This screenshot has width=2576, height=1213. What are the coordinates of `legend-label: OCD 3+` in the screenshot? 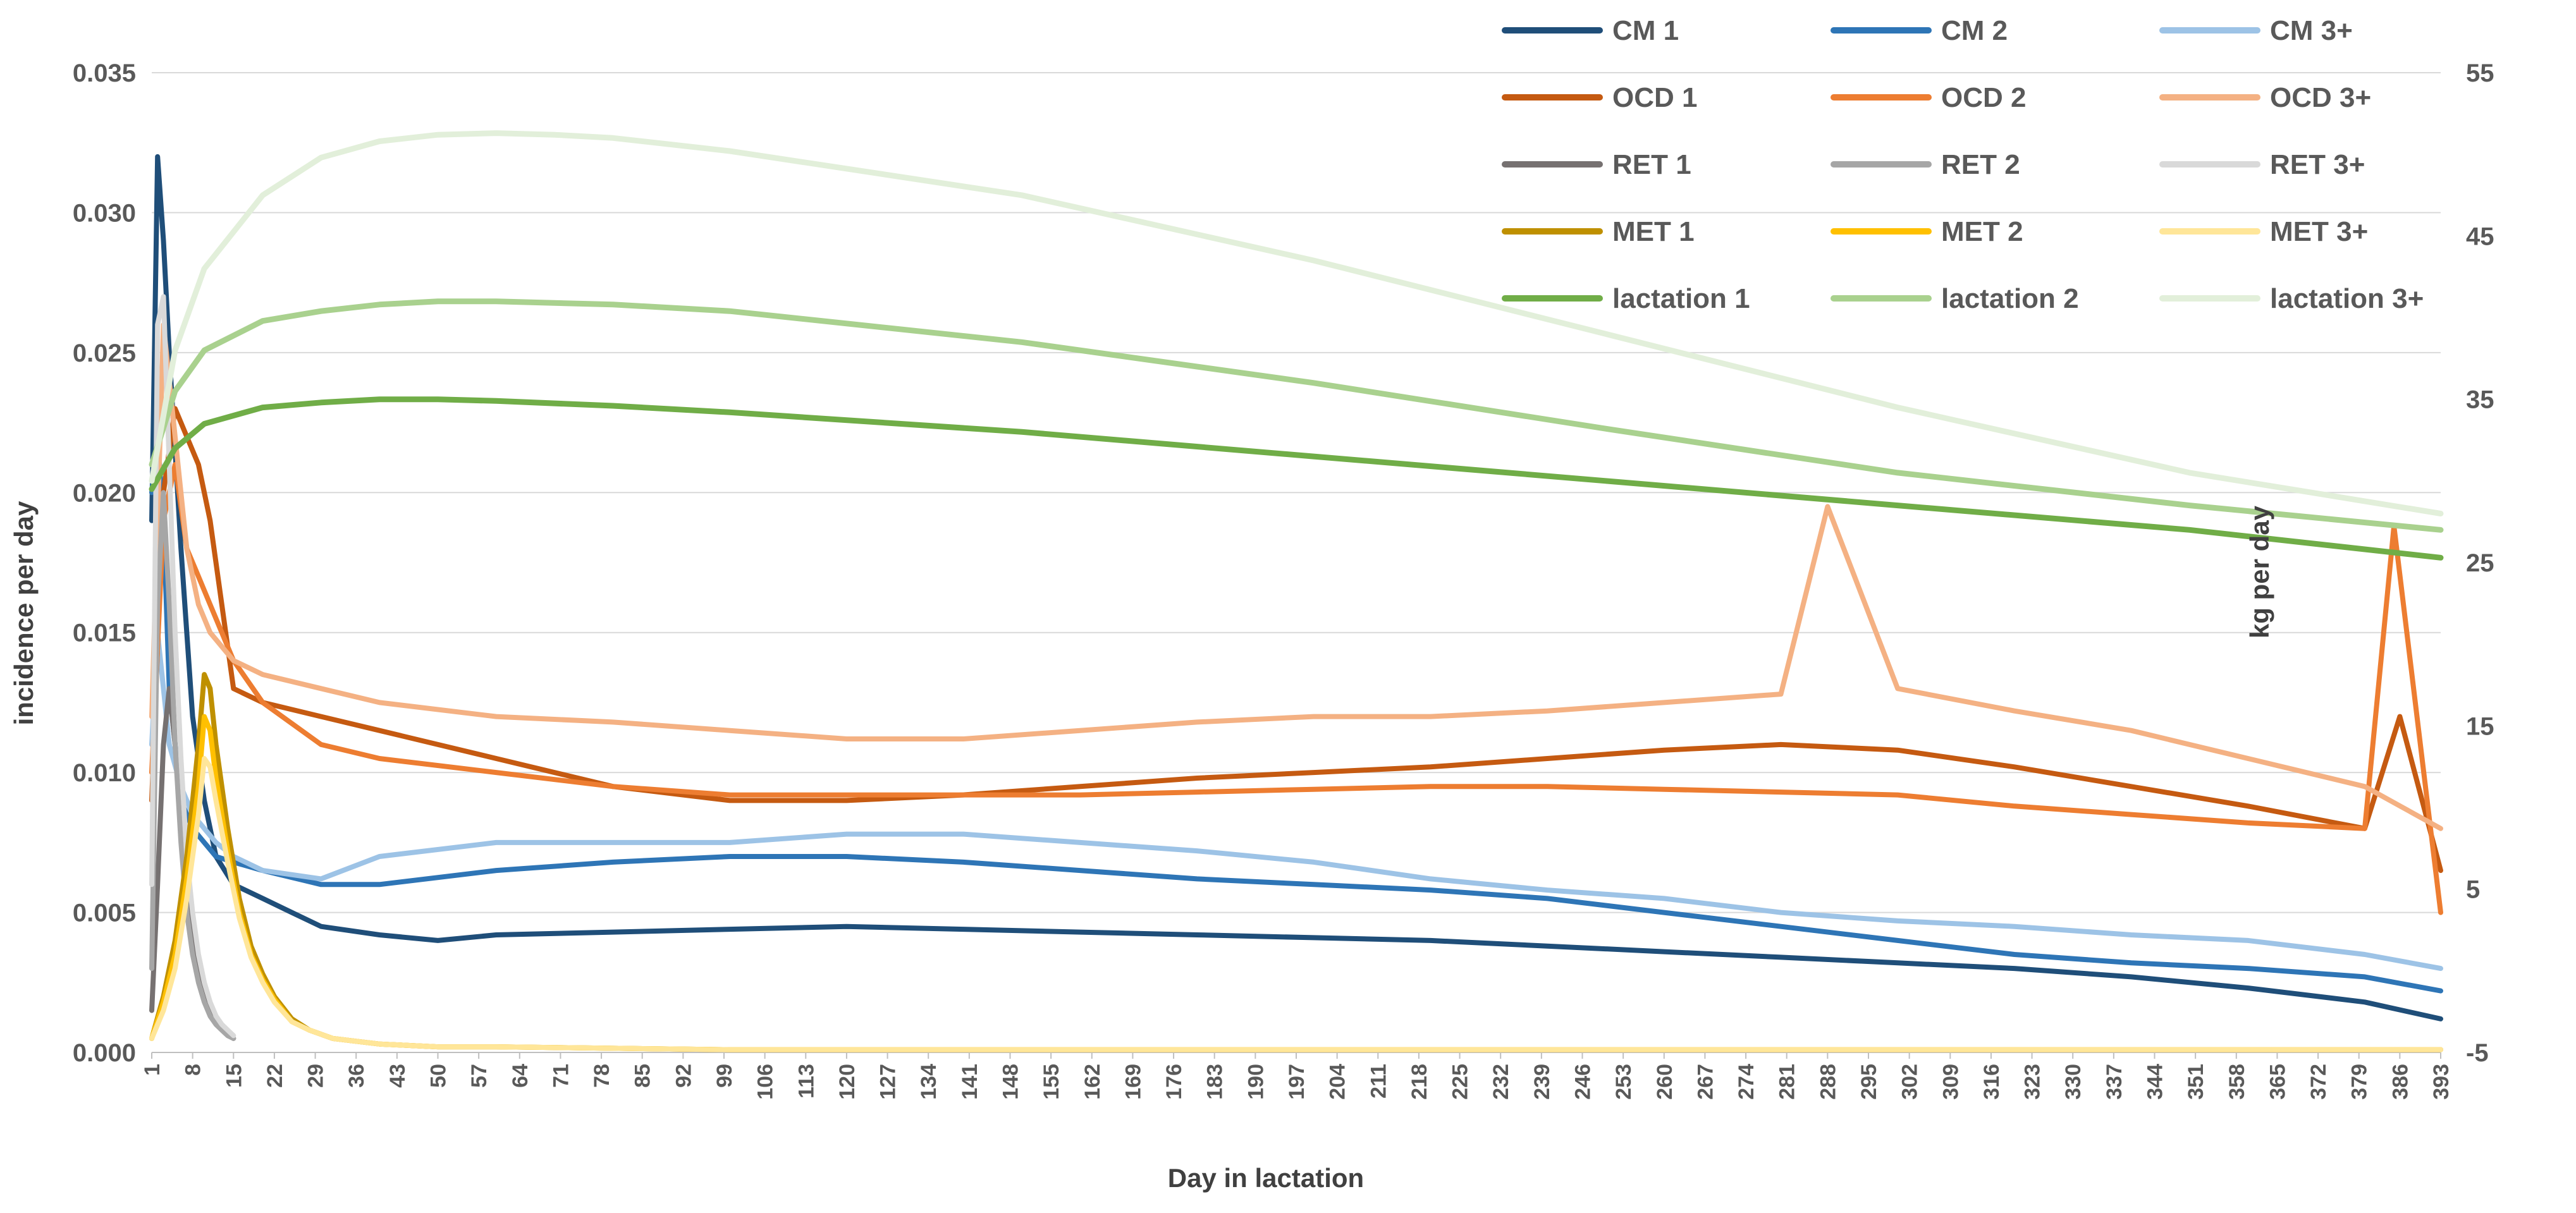 It's located at (2320, 97).